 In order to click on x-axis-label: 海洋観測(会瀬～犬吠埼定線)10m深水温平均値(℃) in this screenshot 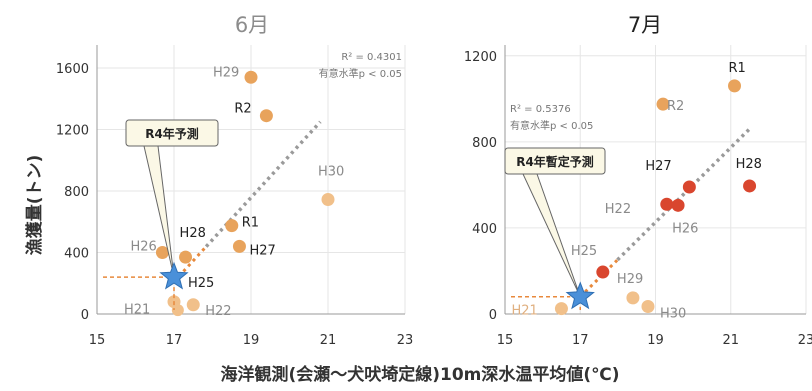, I will do `click(419, 374)`.